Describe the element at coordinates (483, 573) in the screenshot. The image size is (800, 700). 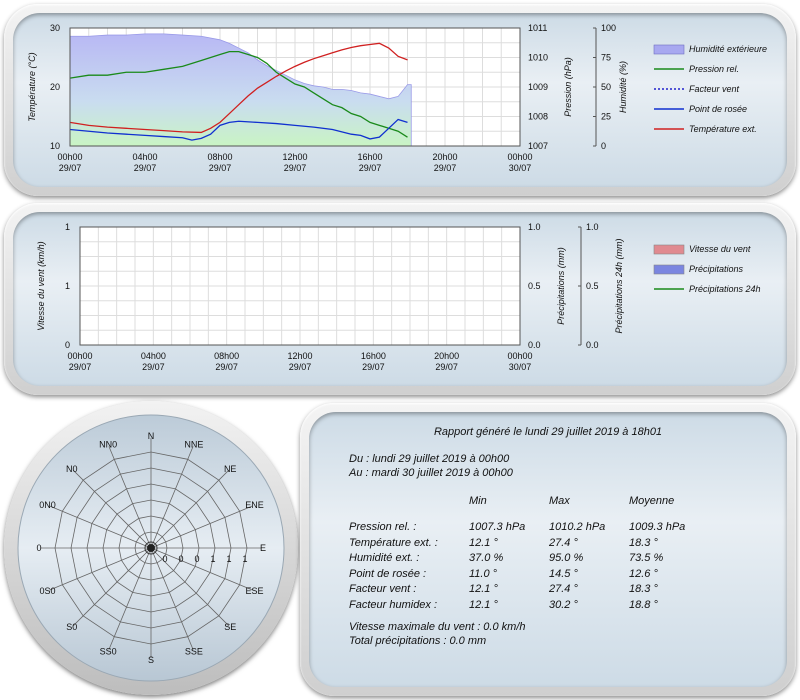
I see `report-row-min: 11.0 °` at that location.